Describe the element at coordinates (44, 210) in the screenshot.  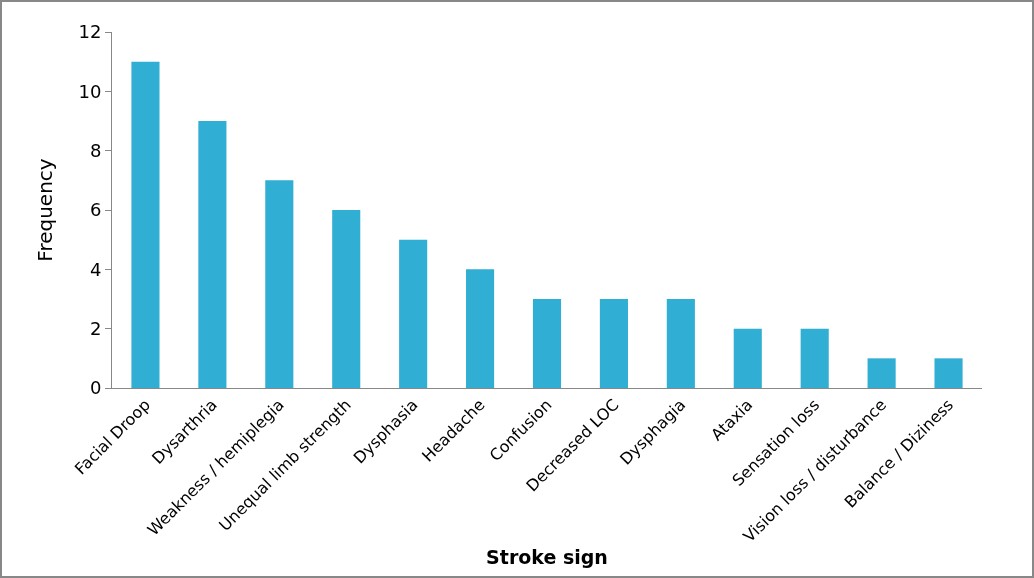
I see `y-axis-title: Frequency` at that location.